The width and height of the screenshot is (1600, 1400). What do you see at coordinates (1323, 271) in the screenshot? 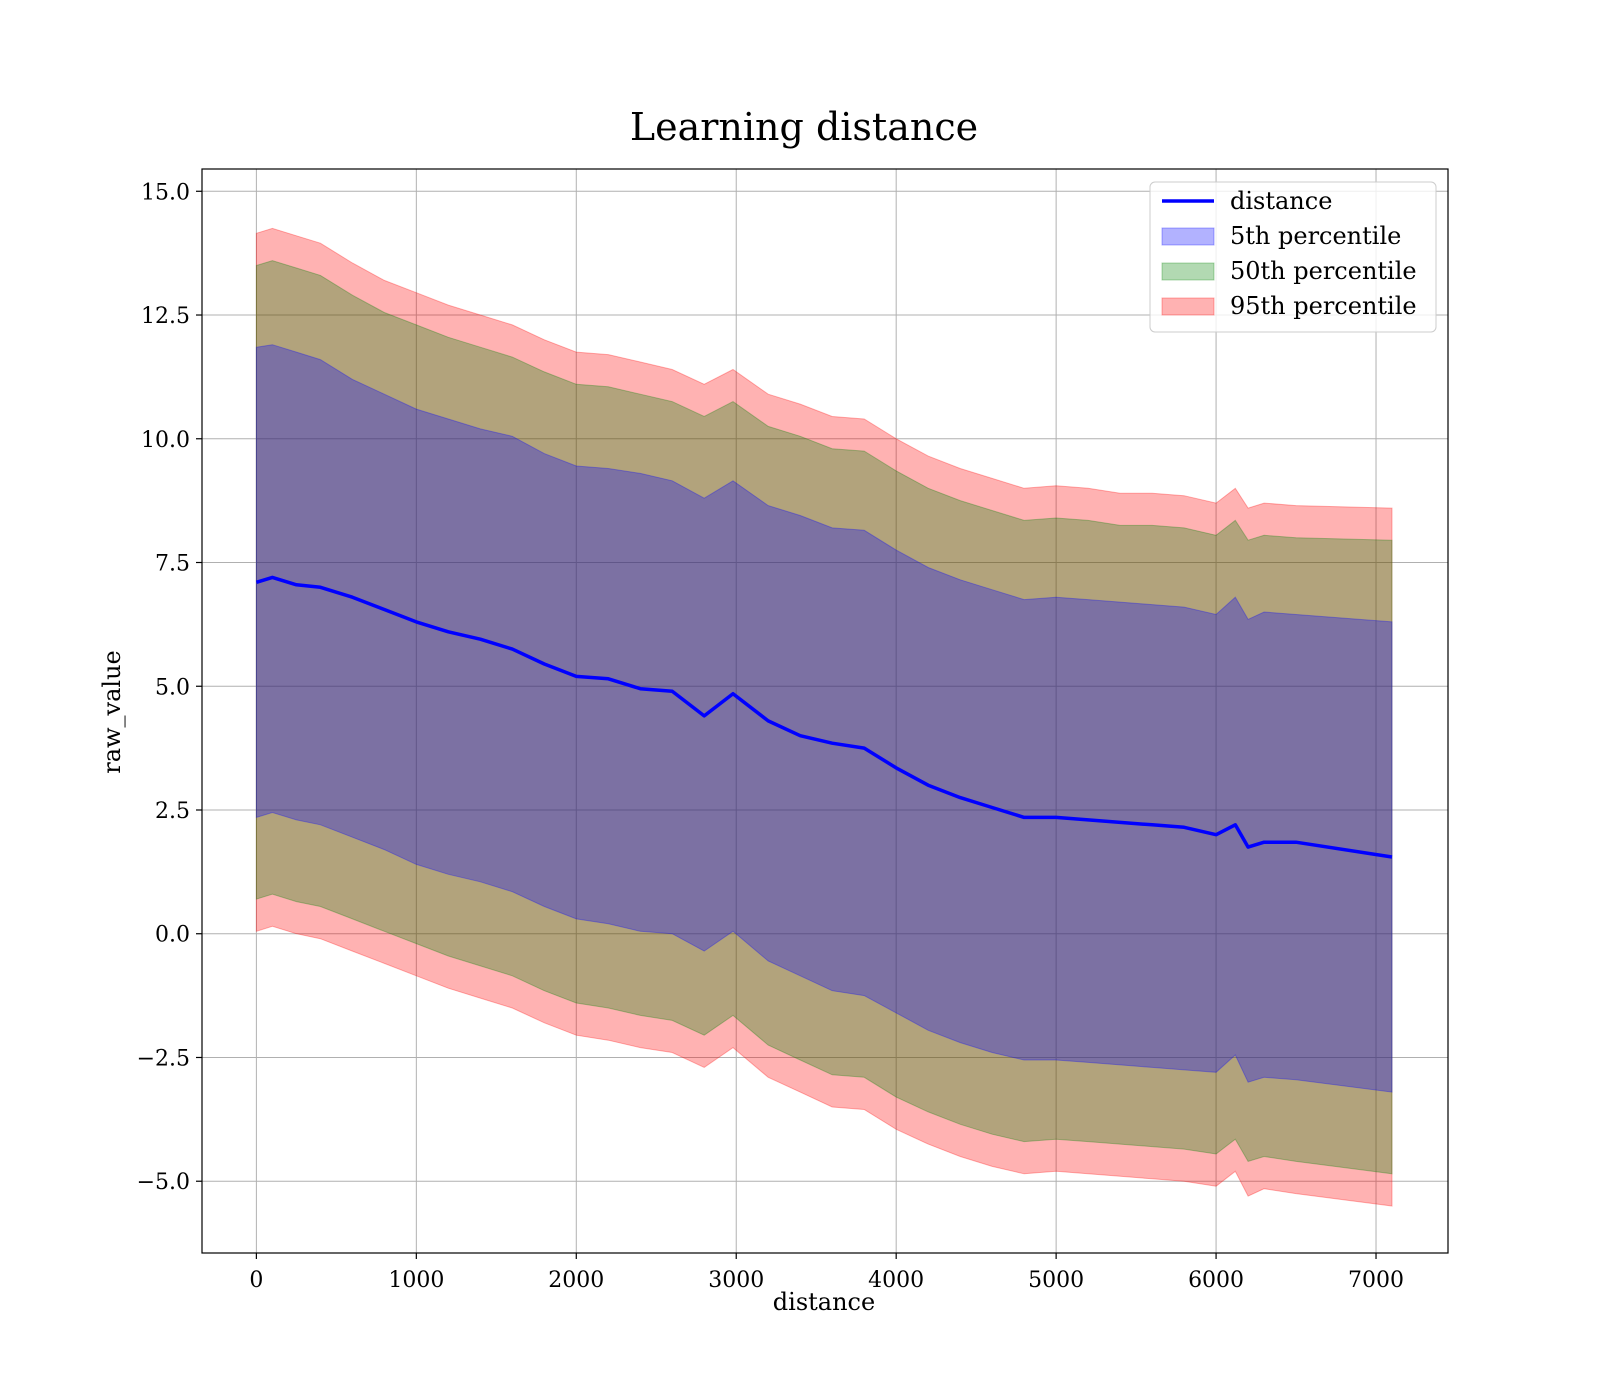
I see `legend-label-50th-percentile: 50th percentile` at bounding box center [1323, 271].